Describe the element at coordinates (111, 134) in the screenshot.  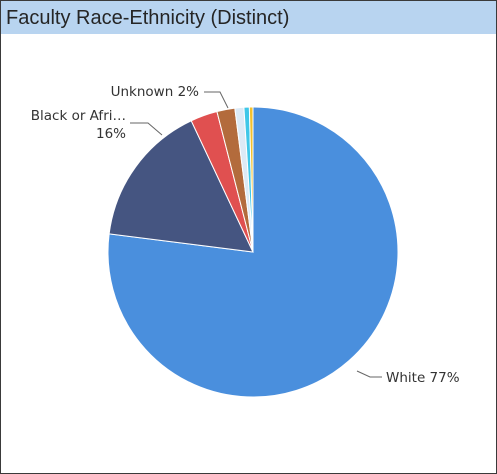
I see `data-label-black-value: 16%` at that location.